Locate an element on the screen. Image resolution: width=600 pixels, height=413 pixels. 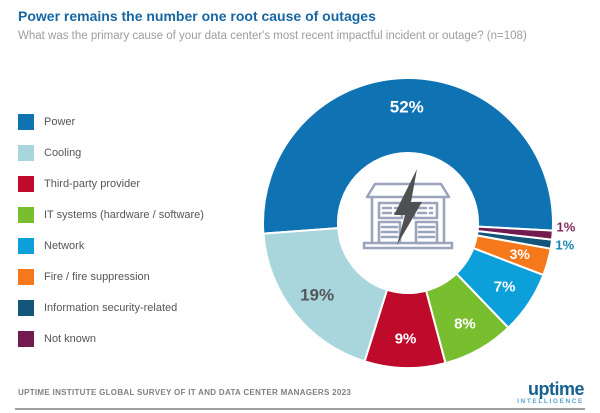
legend-item-third-party-provider: Third-party provider is located at coordinates (111, 183).